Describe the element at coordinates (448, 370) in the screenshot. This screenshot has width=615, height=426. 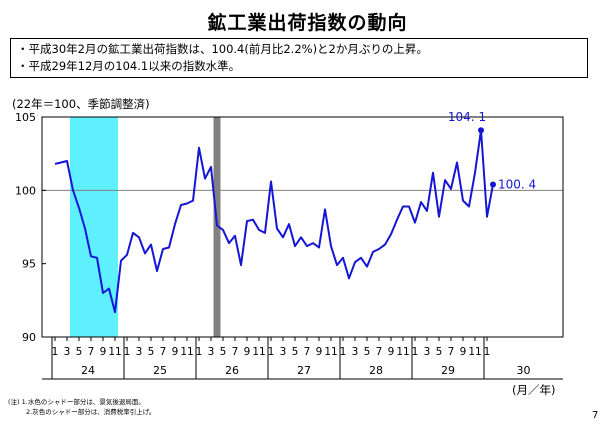
I see `year-label: 29` at that location.